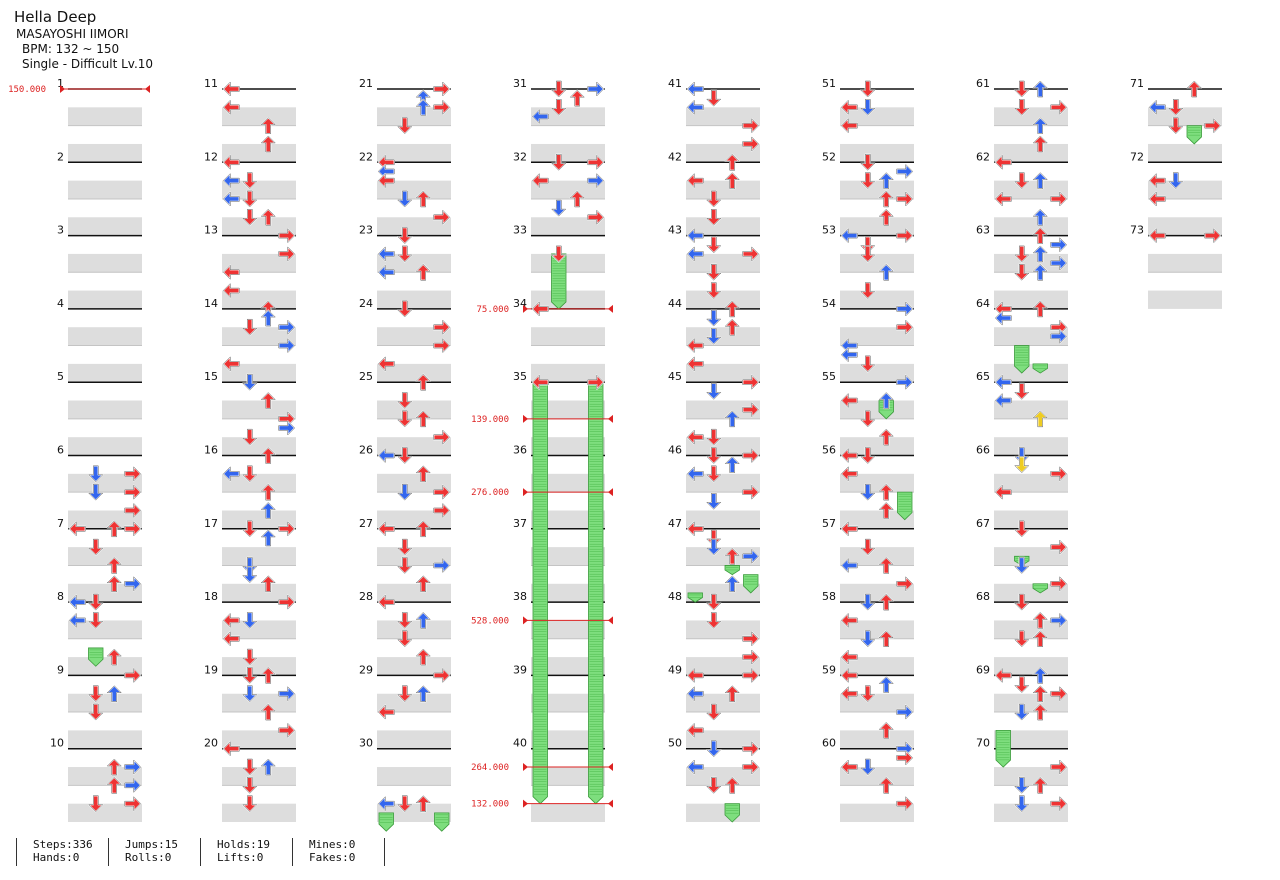 Image resolution: width=1280 pixels, height=880 pixels. Describe the element at coordinates (542, 804) in the screenshot. I see `bpm-marker: 132.000` at that location.